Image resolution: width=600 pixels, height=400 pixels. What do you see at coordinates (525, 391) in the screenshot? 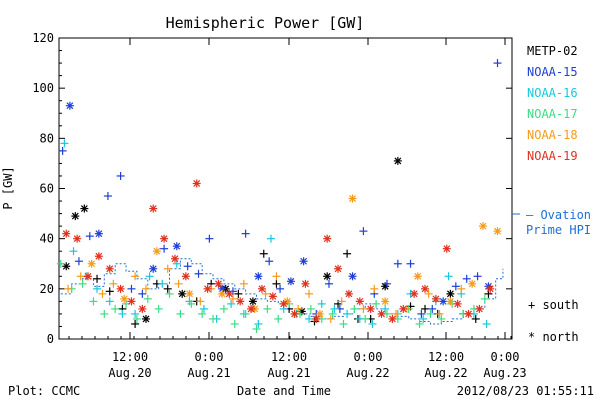
I see `timestamp: 2012/08/23 01:55:11` at bounding box center [525, 391].